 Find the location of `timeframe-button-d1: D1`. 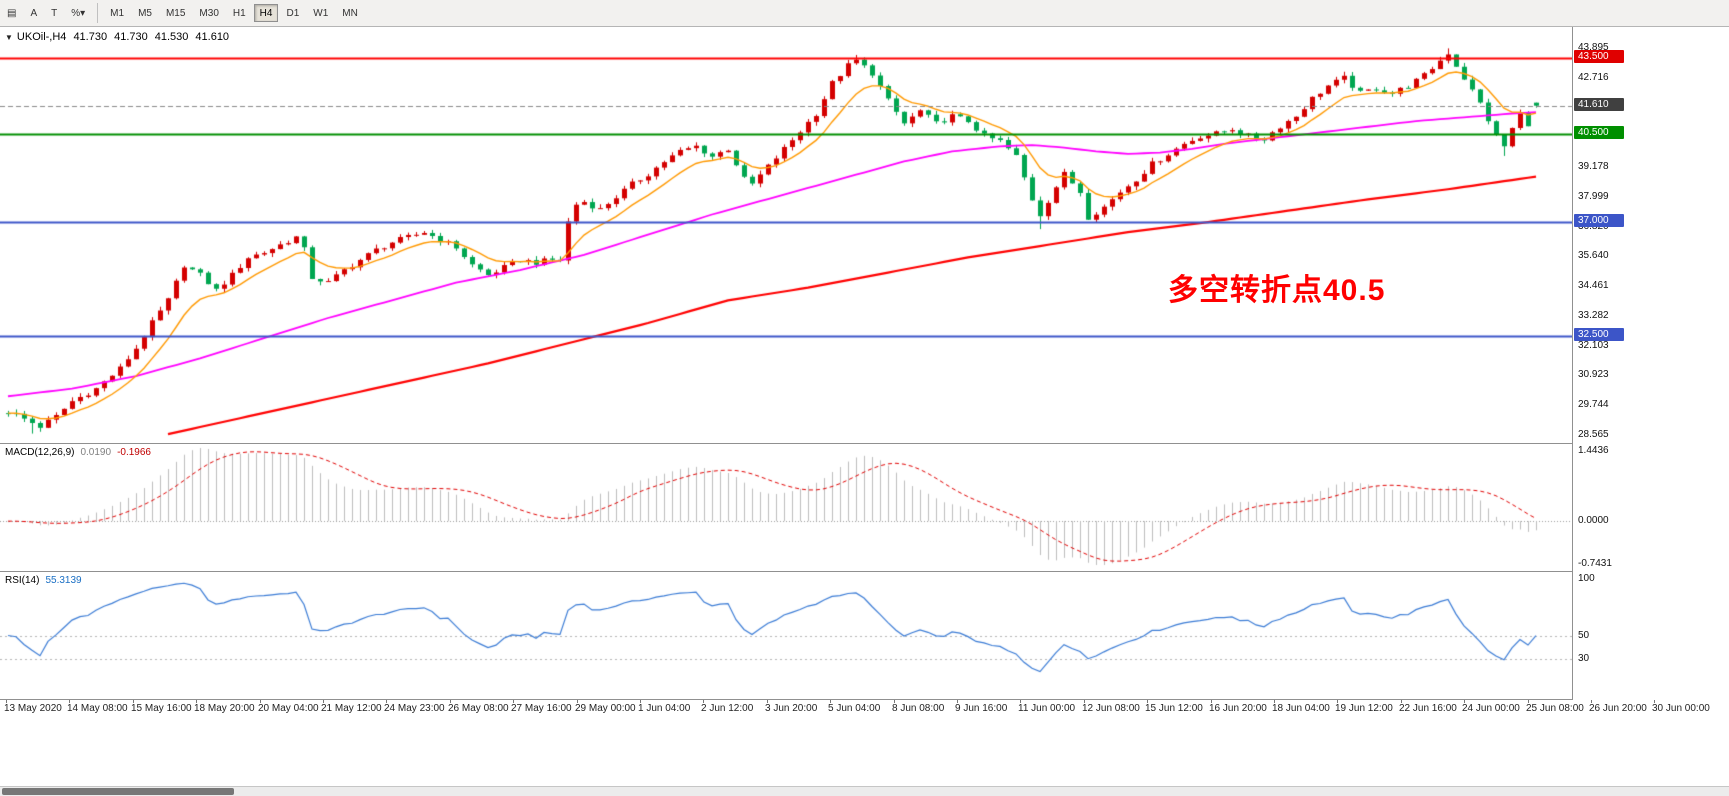

timeframe-button-d1: D1 is located at coordinates (293, 13).